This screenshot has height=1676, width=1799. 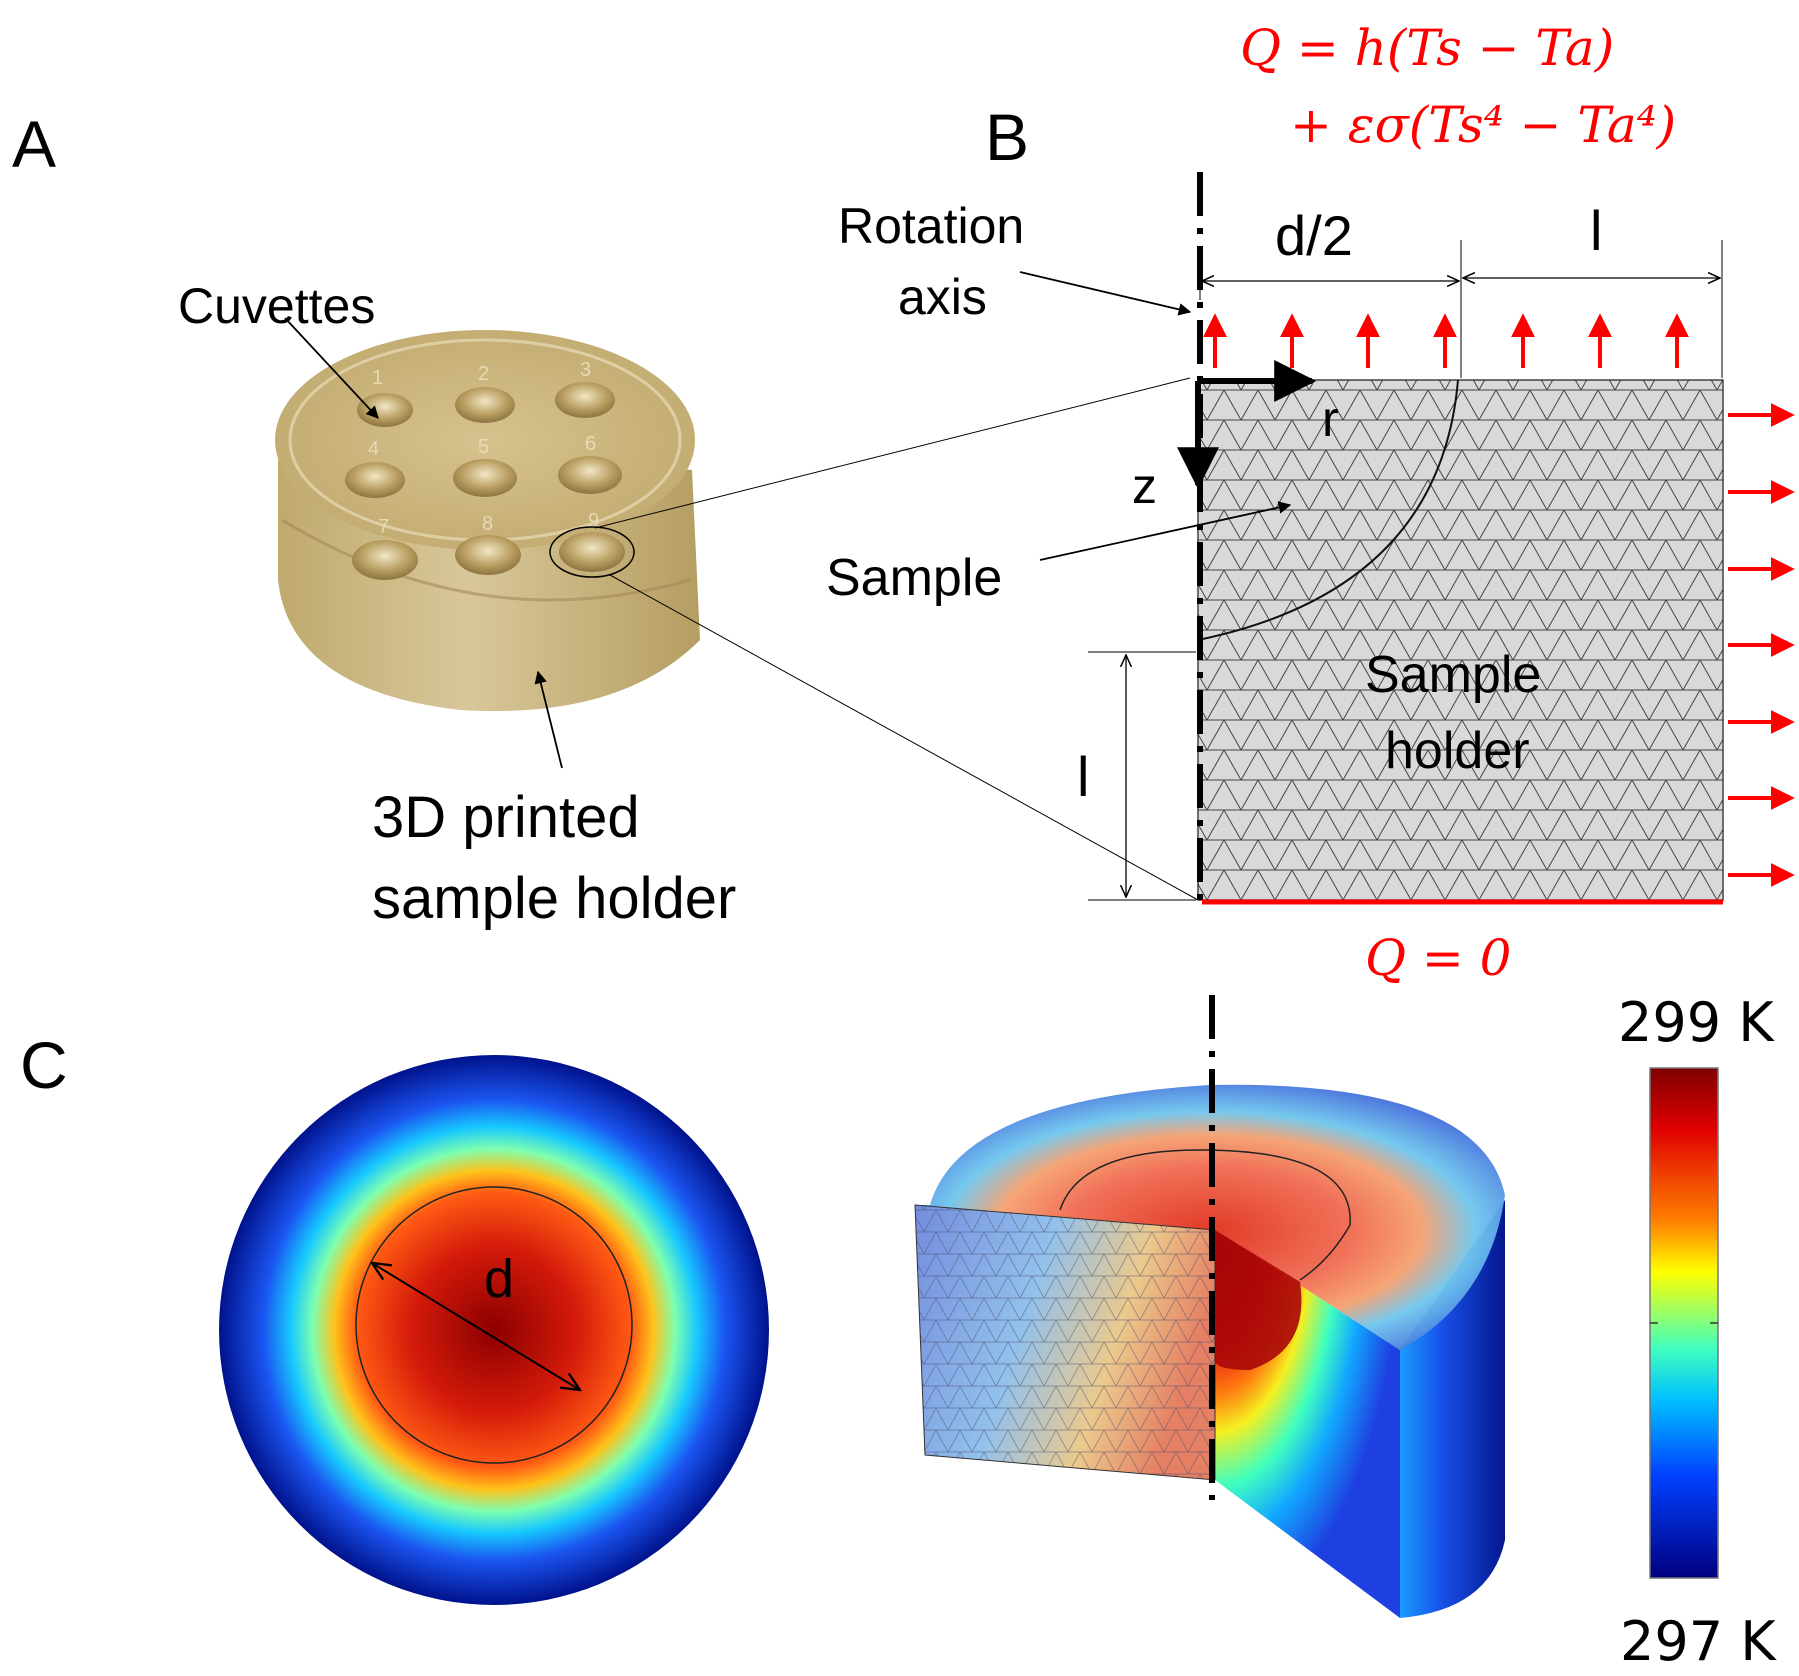 I want to click on bc-top-equation-line2: + εσ(Ts⁴ − Ta⁴), so click(x=1483, y=125).